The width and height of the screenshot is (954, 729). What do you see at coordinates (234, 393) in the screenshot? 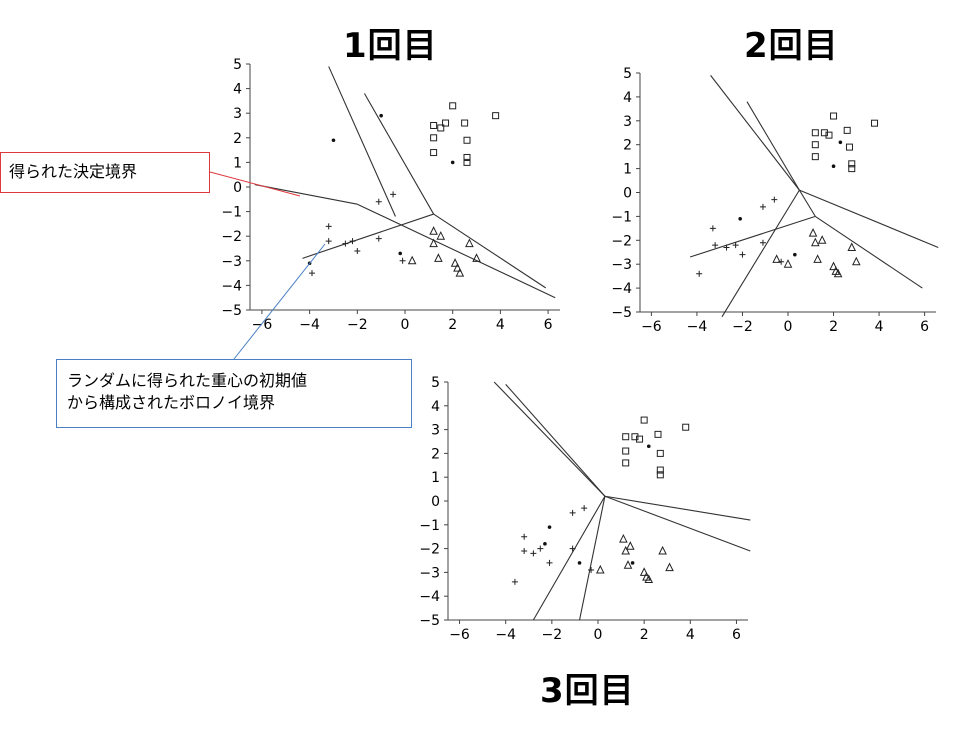
I see `voronoi-boundary-callout: ランダムに得られた重心の初期値 から構成されたボロノイ境界` at bounding box center [234, 393].